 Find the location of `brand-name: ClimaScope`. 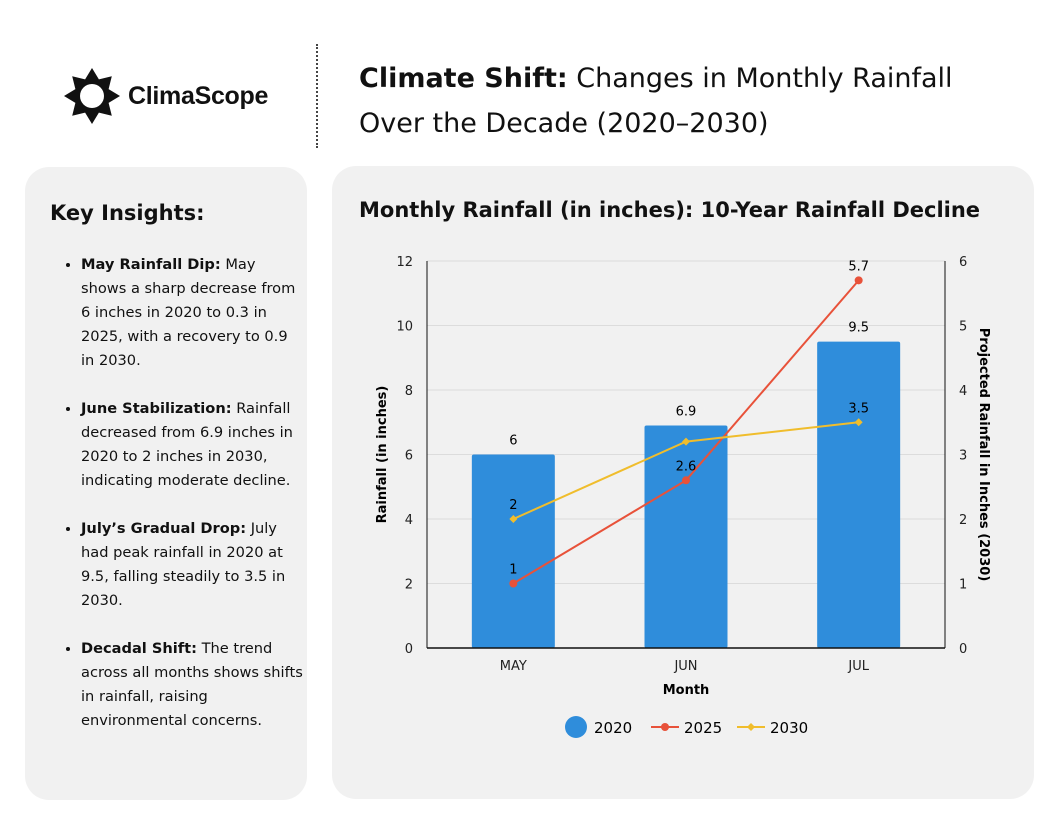

brand-name: ClimaScope is located at coordinates (198, 95).